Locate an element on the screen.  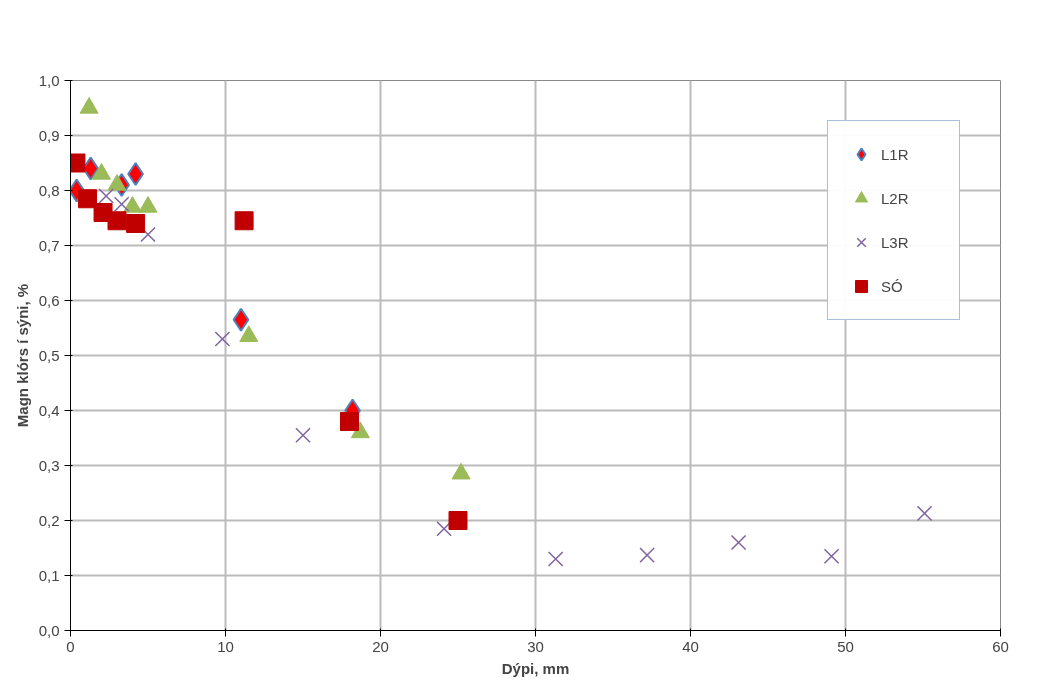
y-tick-label: 0,2 is located at coordinates (49, 520).